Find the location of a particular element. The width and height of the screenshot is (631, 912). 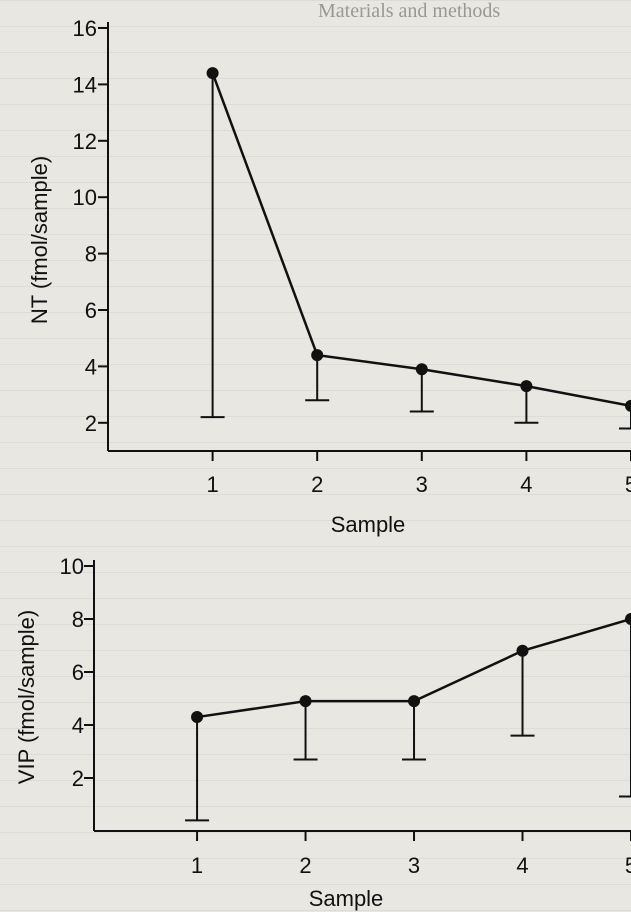

y-axis-title: VIP (fmol/sample) is located at coordinates (26, 697).